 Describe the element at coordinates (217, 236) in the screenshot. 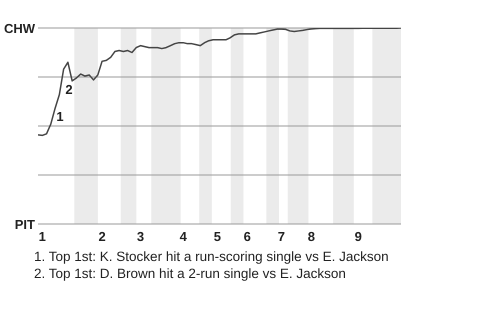

I see `x-tick-label: 5` at that location.